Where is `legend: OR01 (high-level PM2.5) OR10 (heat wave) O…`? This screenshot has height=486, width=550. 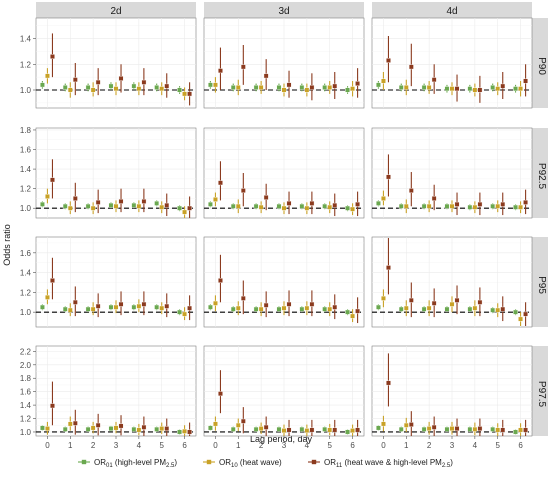
legend: OR01 (high-level PM2.5) OR10 (heat wave) O… is located at coordinates (265, 463).